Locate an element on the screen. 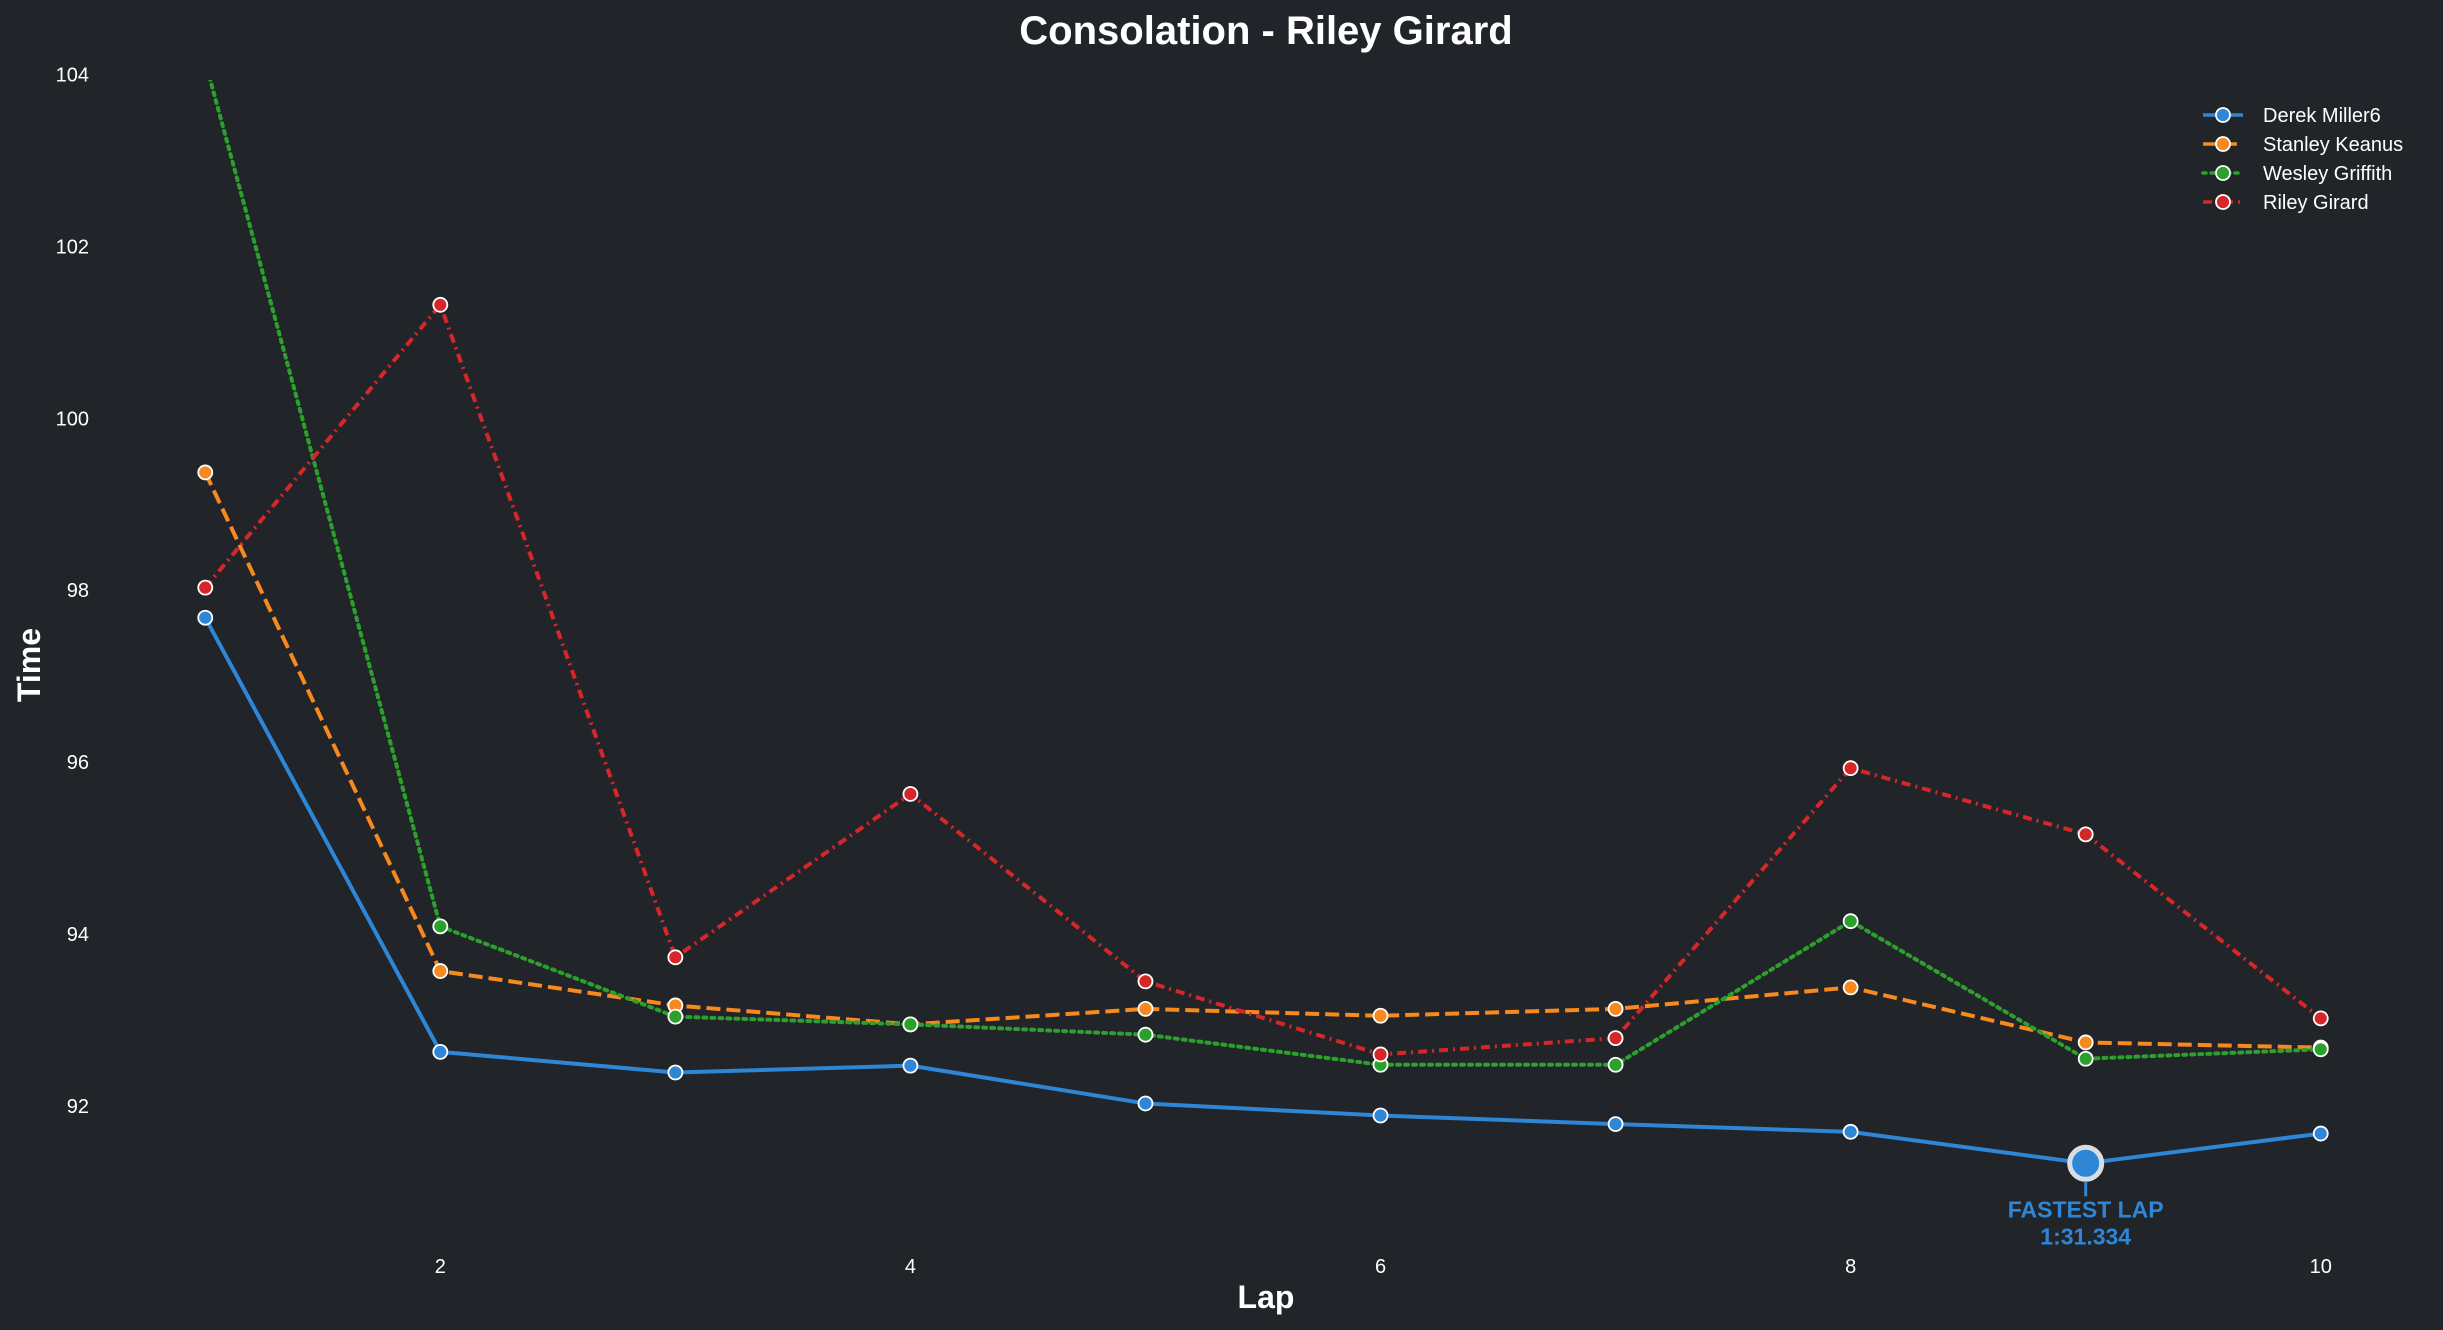 Image resolution: width=2443 pixels, height=1330 pixels. y-tick-label: 96 is located at coordinates (78, 763).